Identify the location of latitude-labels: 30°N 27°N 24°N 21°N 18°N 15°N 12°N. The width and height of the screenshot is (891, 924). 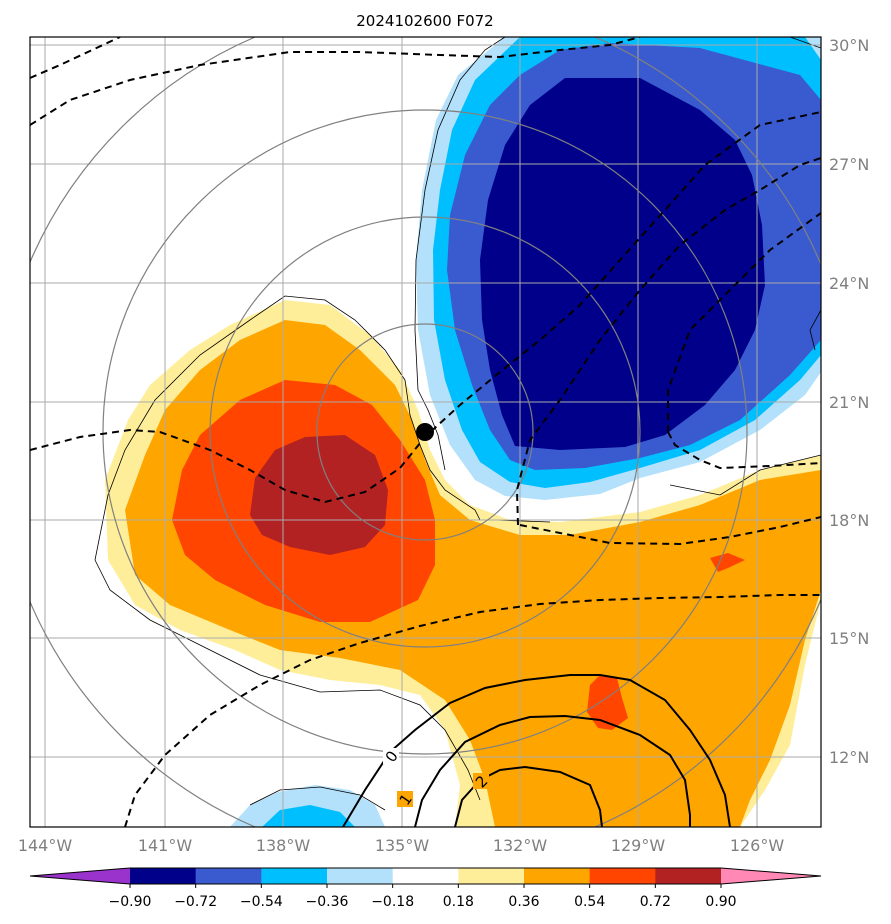
(849, 401).